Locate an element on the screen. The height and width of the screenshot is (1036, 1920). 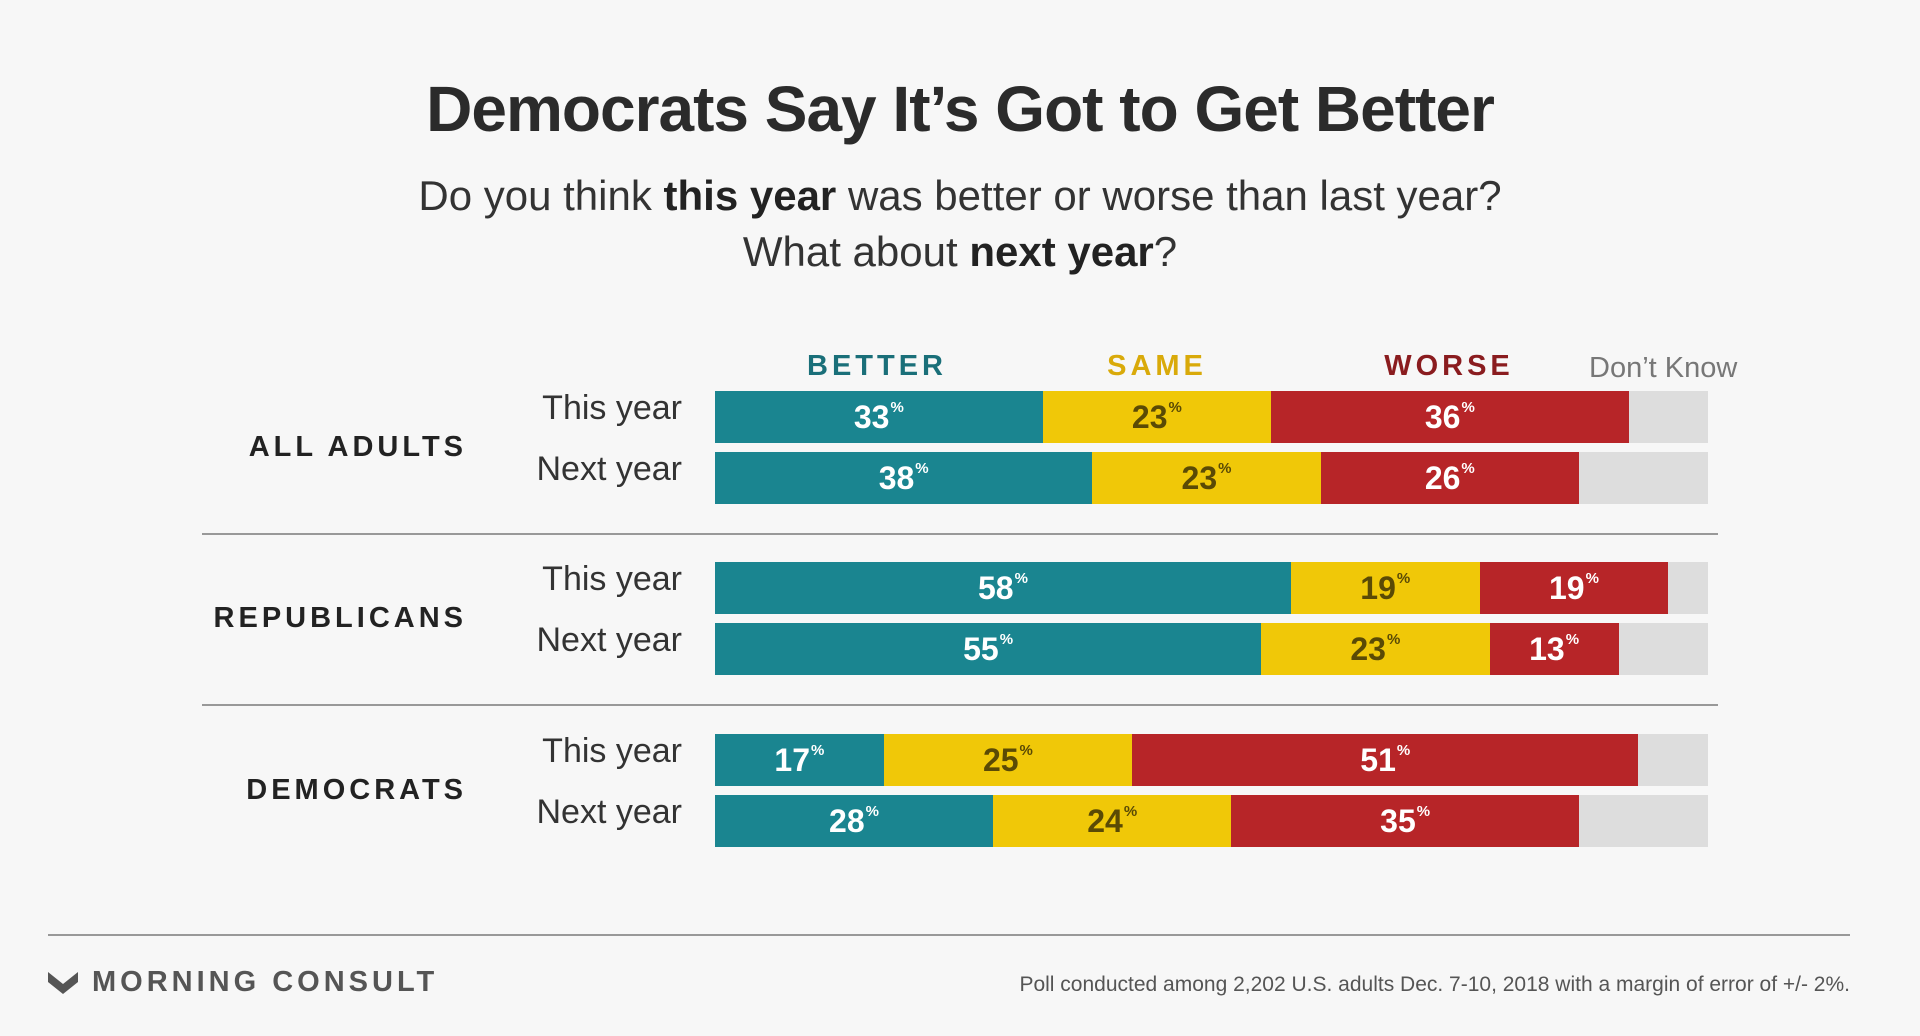
legend-better: BETTER is located at coordinates (877, 366).